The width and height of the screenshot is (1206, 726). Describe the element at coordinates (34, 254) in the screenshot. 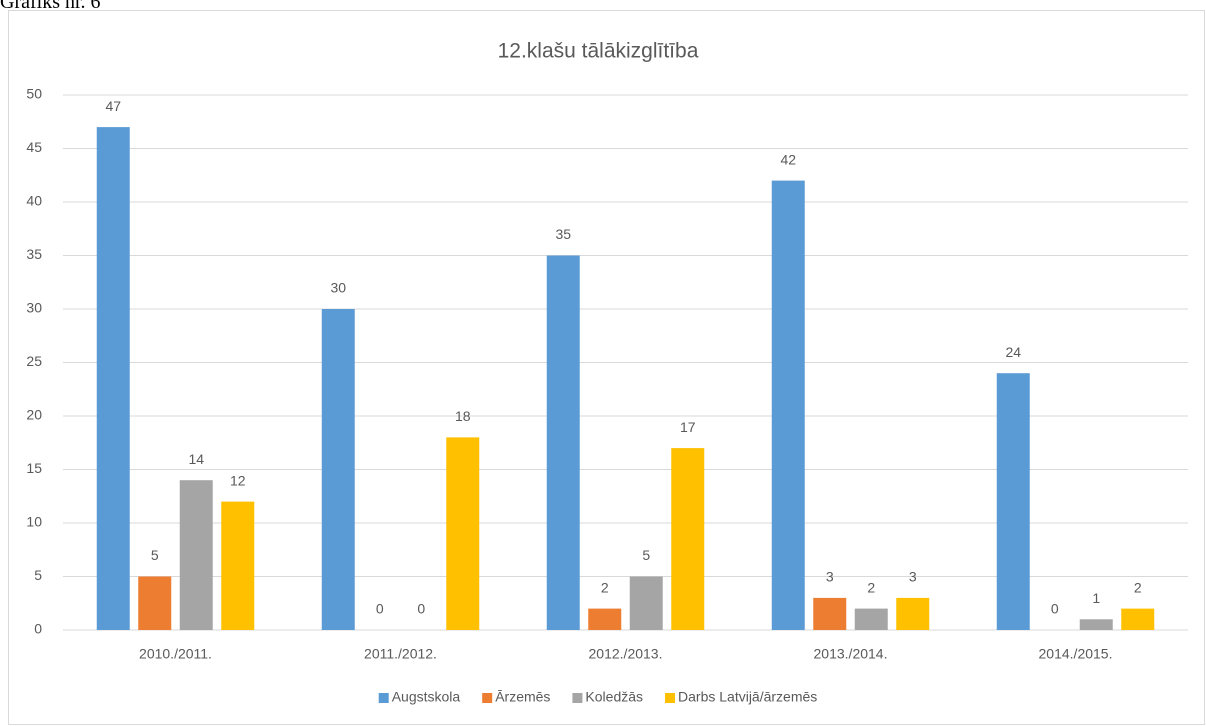

I see `y-tick-label: 35` at that location.